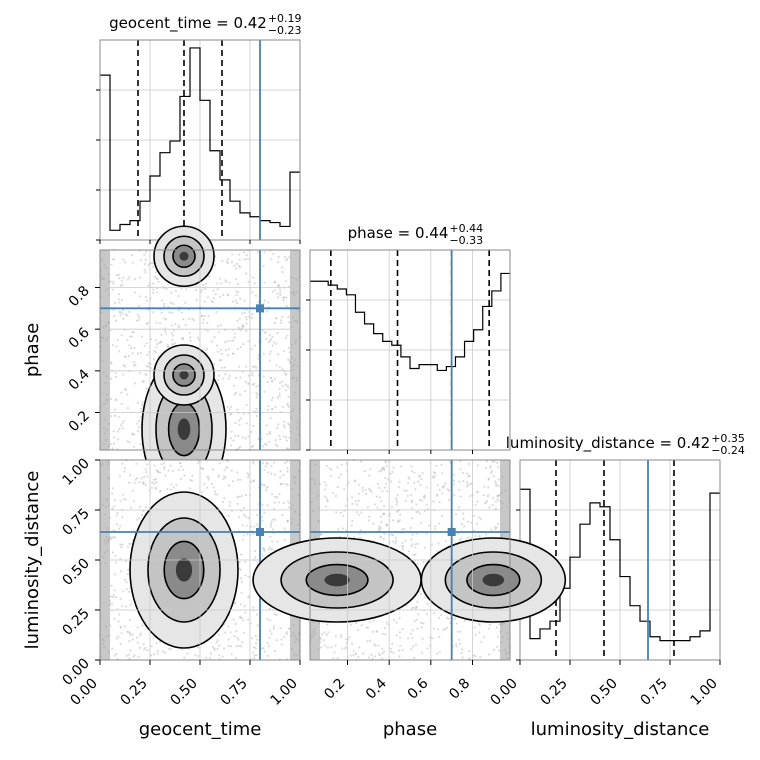 Image resolution: width=760 pixels, height=760 pixels. I want to click on diag-title-sup: +0.44, so click(466, 228).